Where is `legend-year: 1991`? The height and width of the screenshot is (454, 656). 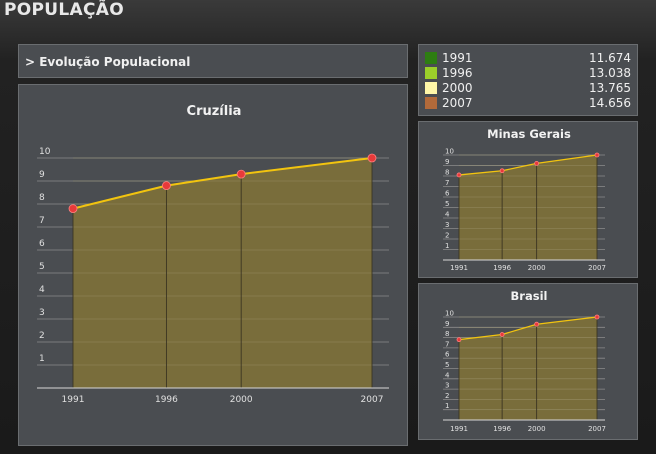 legend-year: 1991 is located at coordinates (457, 58).